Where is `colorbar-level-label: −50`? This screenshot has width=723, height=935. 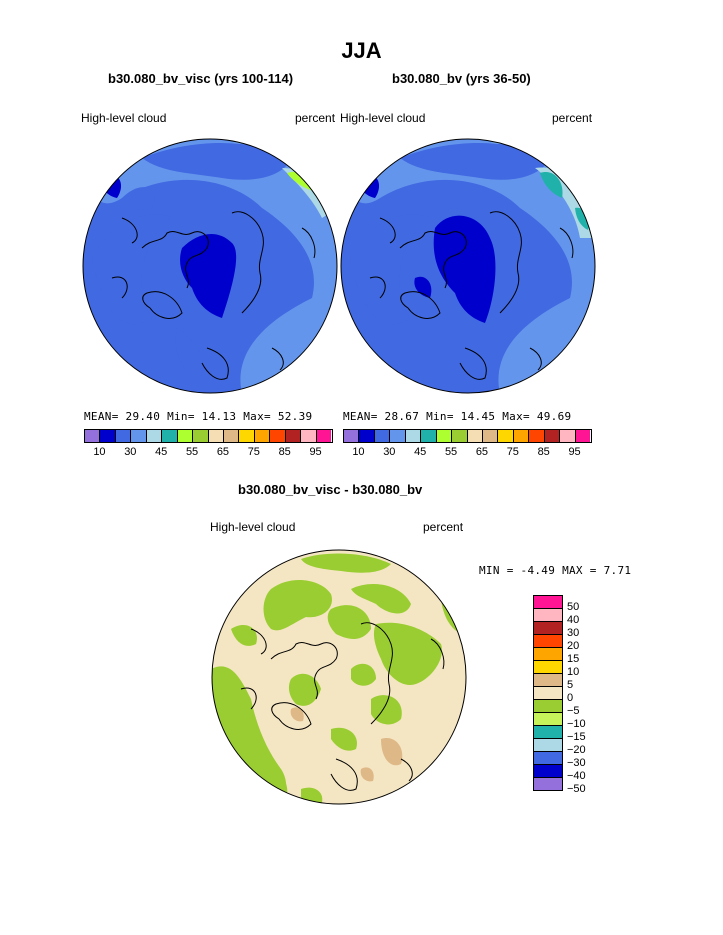 colorbar-level-label: −50 is located at coordinates (576, 789).